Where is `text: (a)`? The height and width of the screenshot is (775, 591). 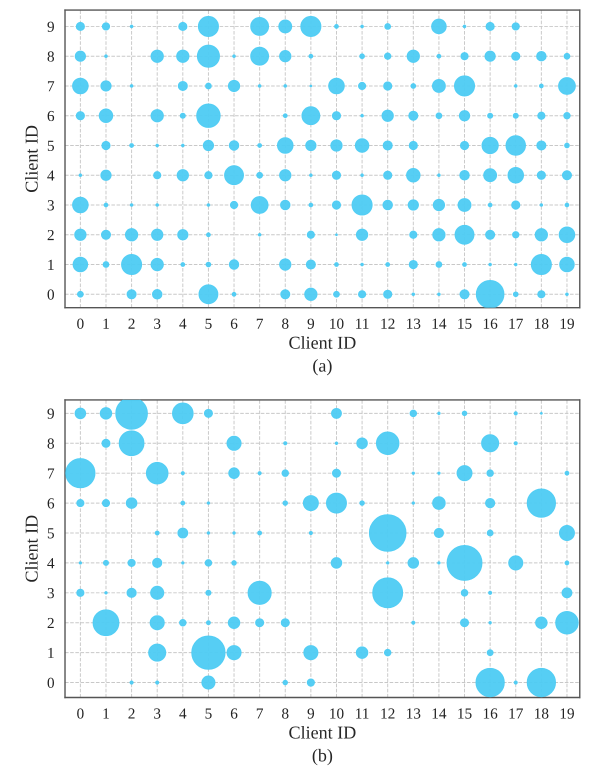 text: (a) is located at coordinates (322, 367).